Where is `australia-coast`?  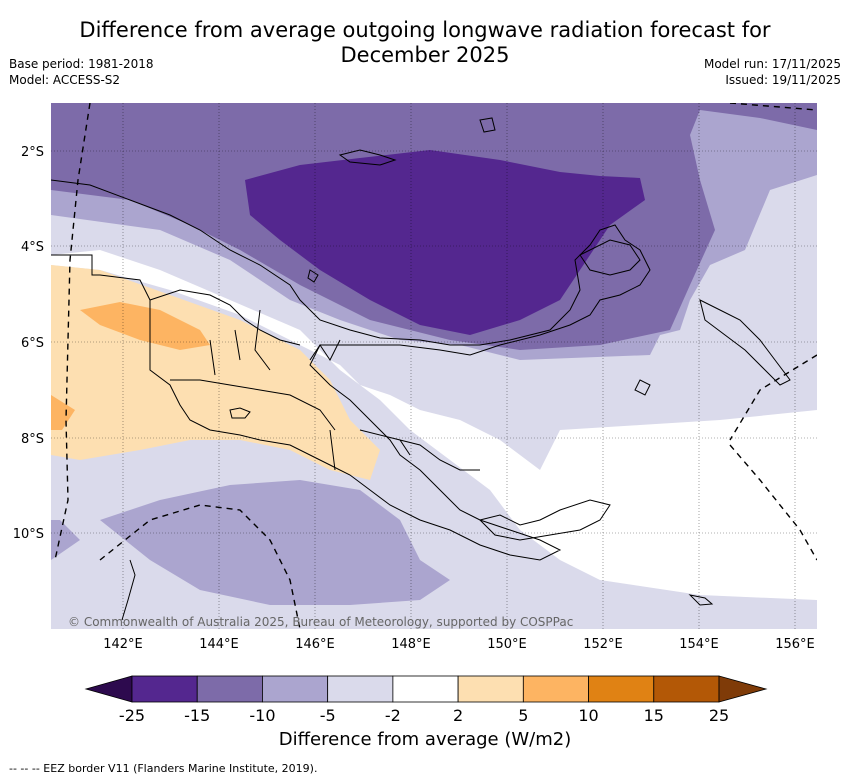 australia-coast is located at coordinates (128, 590).